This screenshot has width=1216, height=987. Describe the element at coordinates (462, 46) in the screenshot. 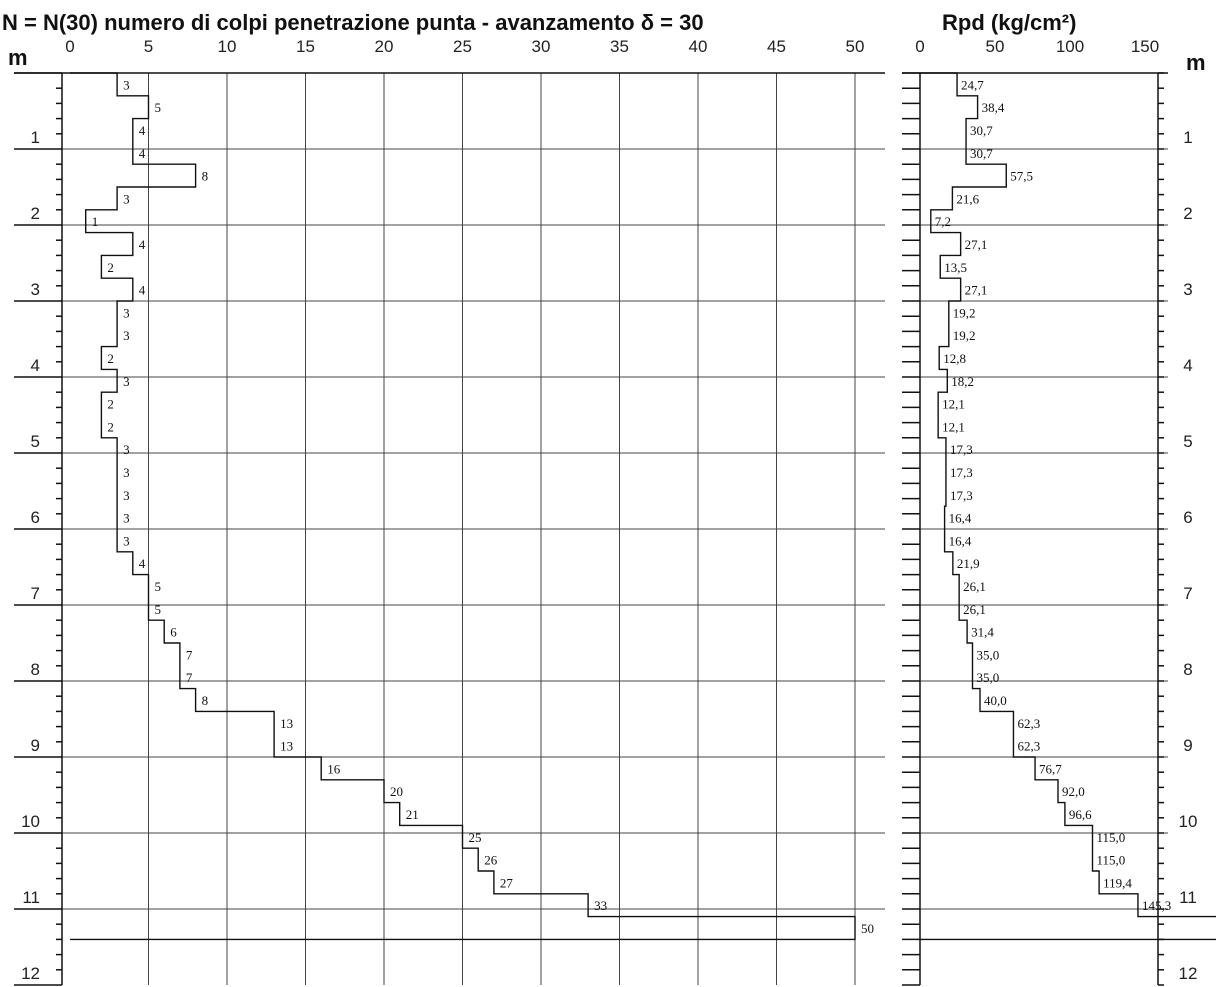

I see `n30-x-tick-label: 25` at that location.